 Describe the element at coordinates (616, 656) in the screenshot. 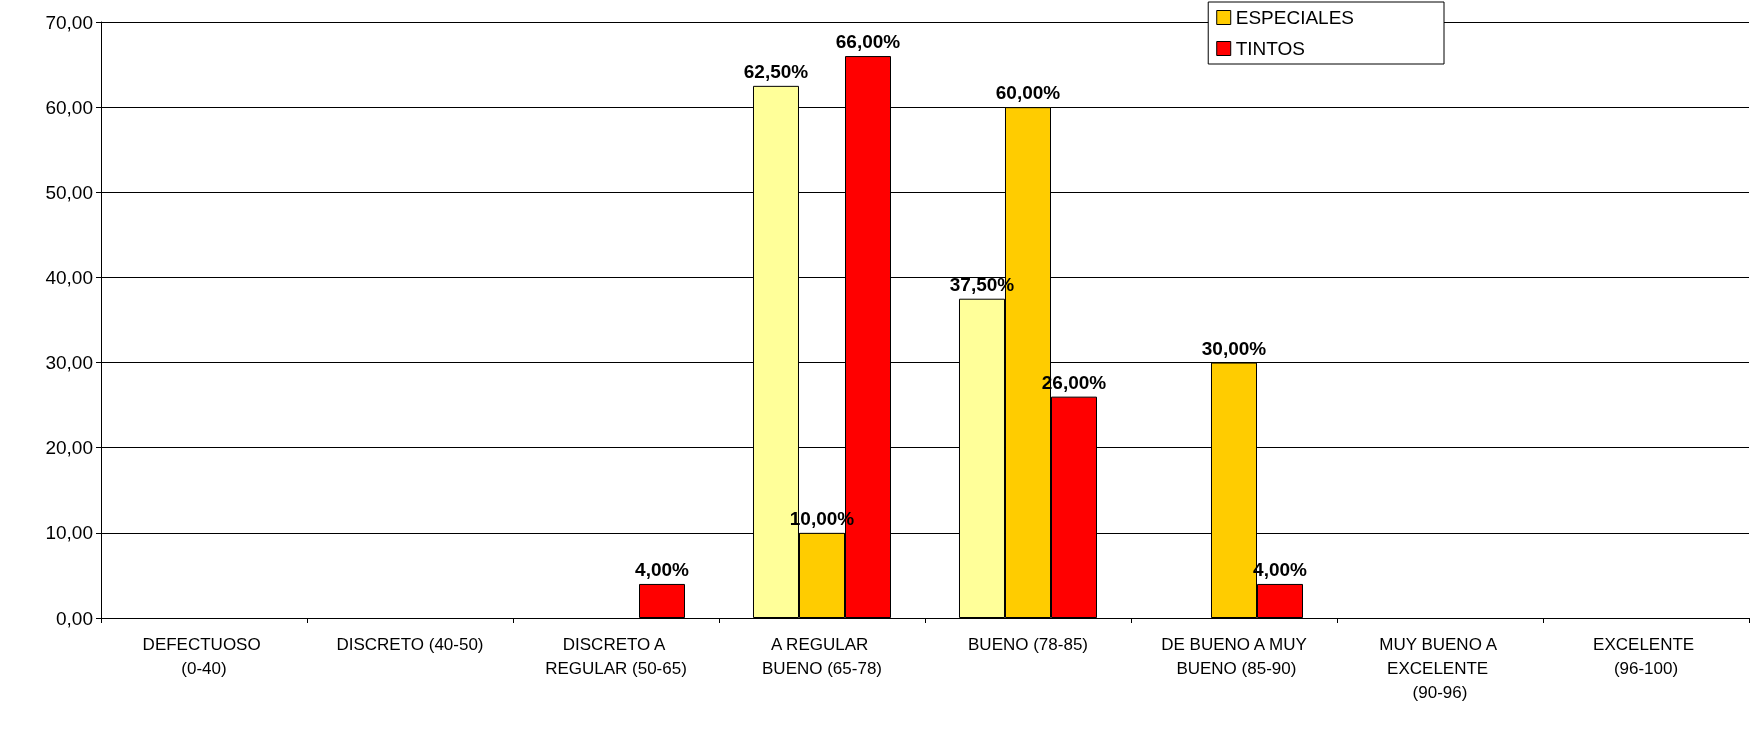

I see `x-tick-label: DISCRETO A REGULAR (50-65)` at that location.